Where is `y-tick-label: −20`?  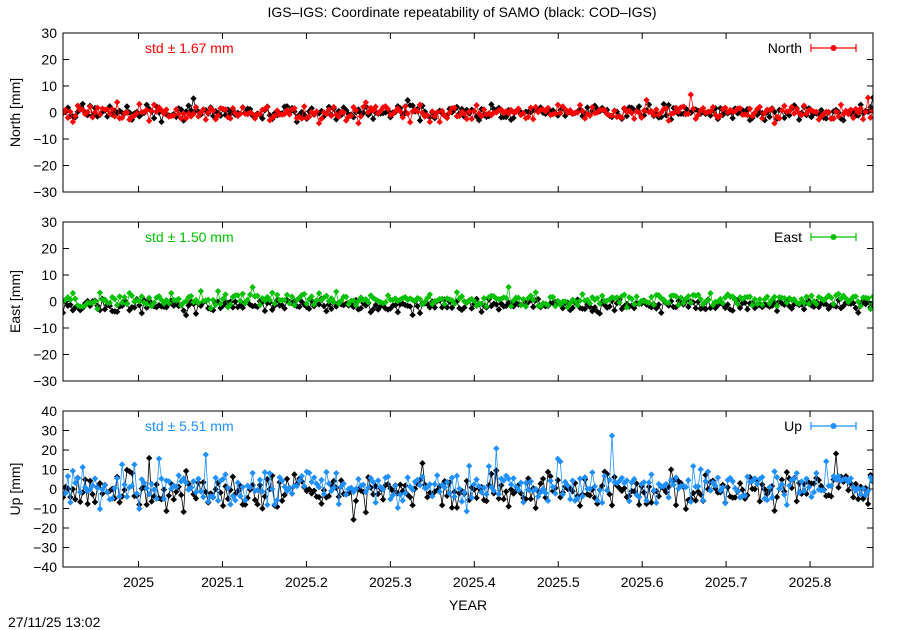
y-tick-label: −20 is located at coordinates (45, 528).